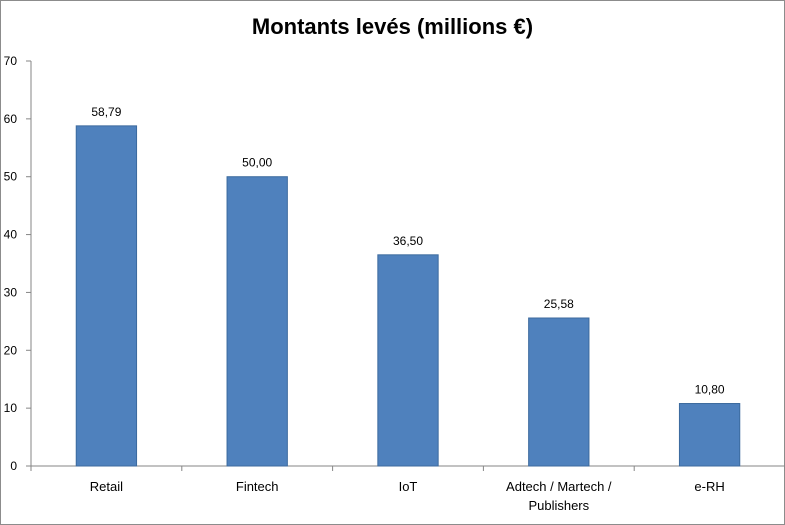 This screenshot has height=525, width=785. I want to click on x-tick-label-line: IoT, so click(408, 486).